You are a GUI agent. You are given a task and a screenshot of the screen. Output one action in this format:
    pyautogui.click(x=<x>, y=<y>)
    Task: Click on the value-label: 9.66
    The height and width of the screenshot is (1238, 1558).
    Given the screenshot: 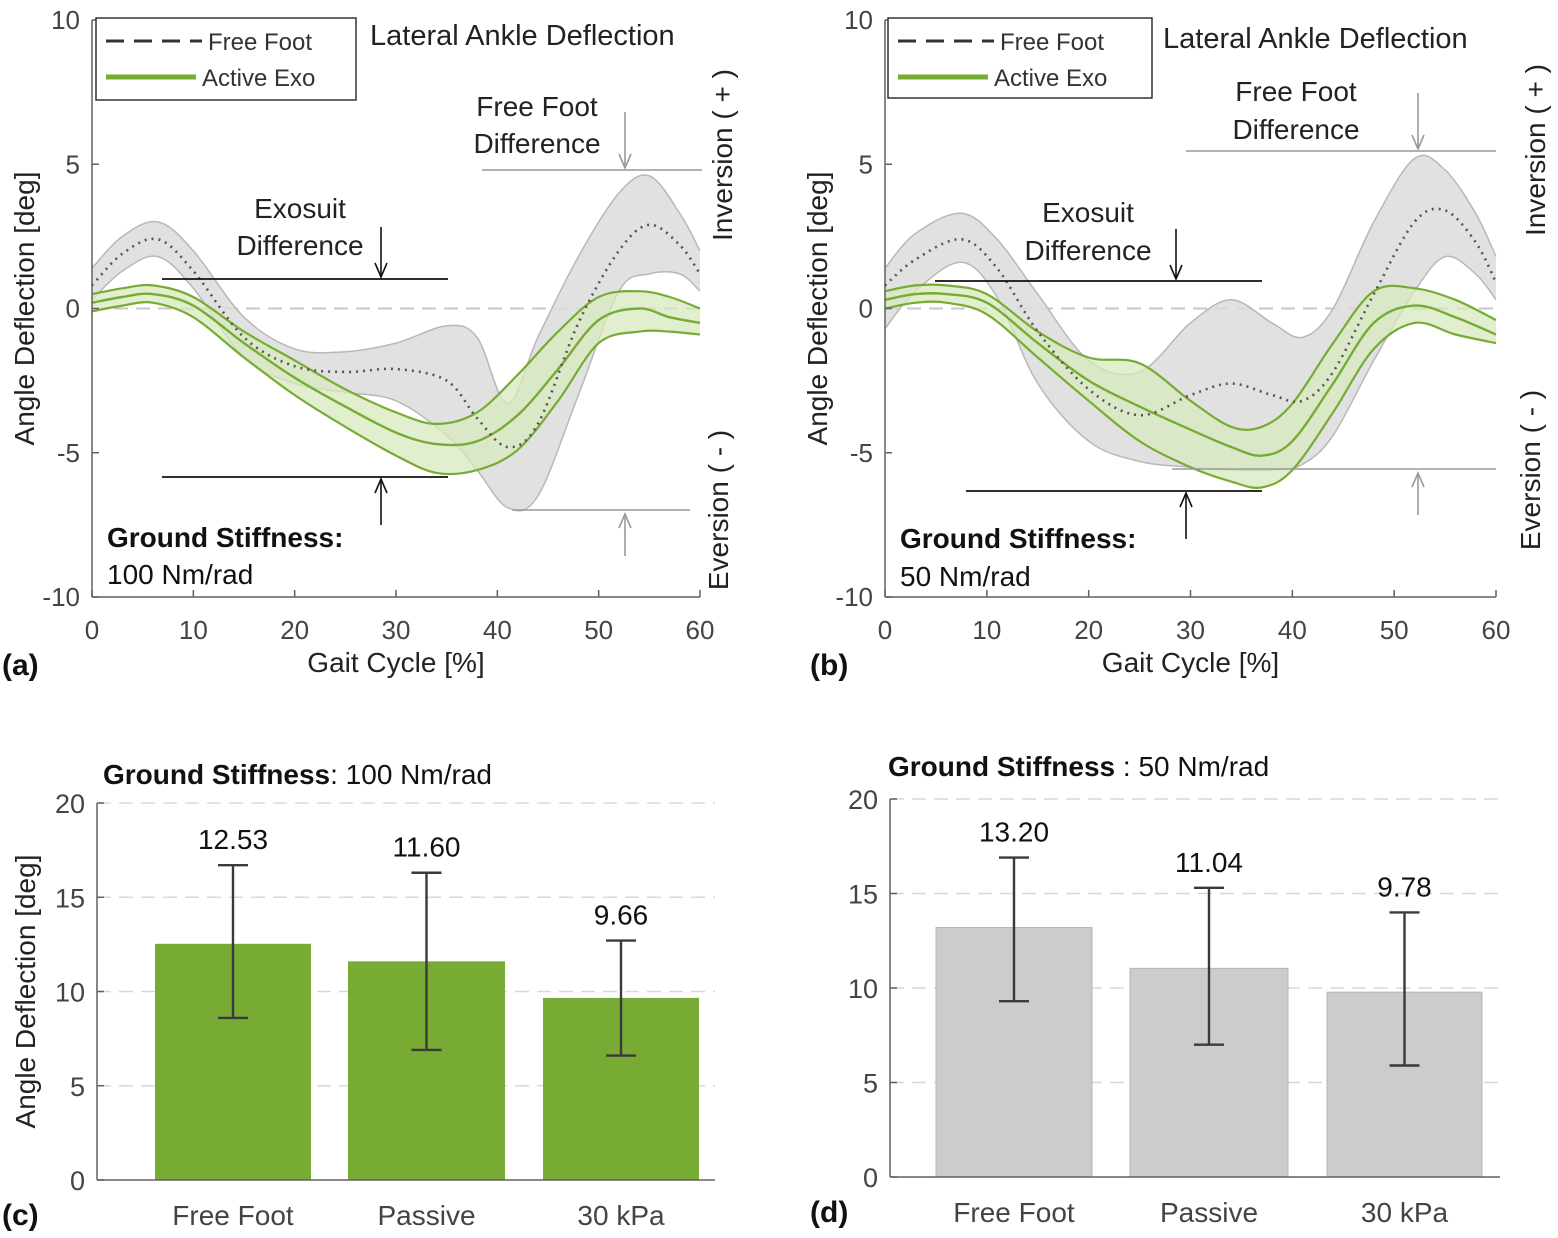 What is the action you would take?
    pyautogui.click(x=621, y=915)
    